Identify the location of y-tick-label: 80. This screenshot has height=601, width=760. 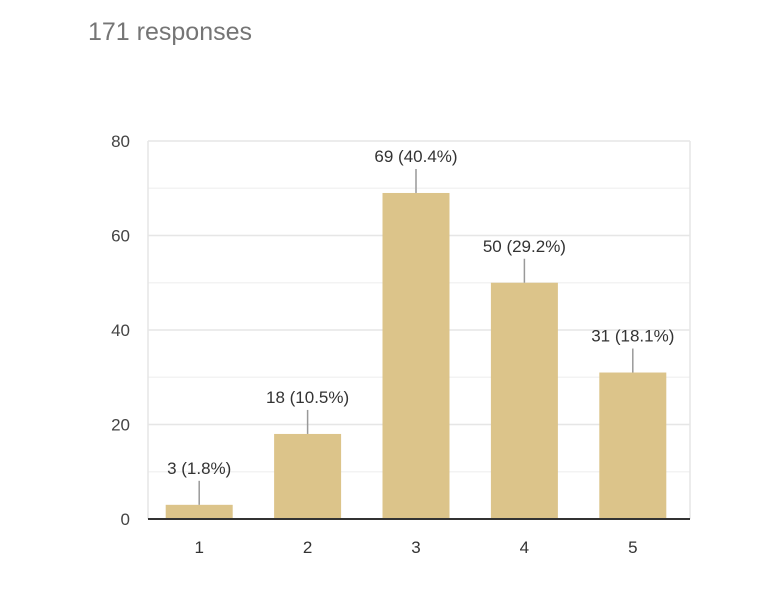
(120, 141).